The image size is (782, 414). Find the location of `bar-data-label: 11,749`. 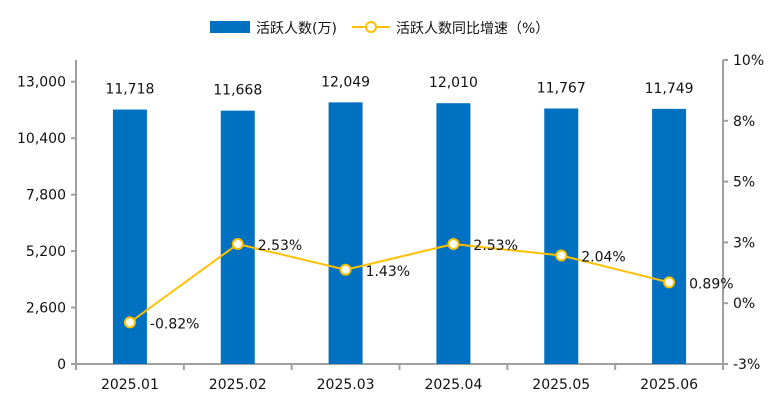

bar-data-label: 11,749 is located at coordinates (669, 89).